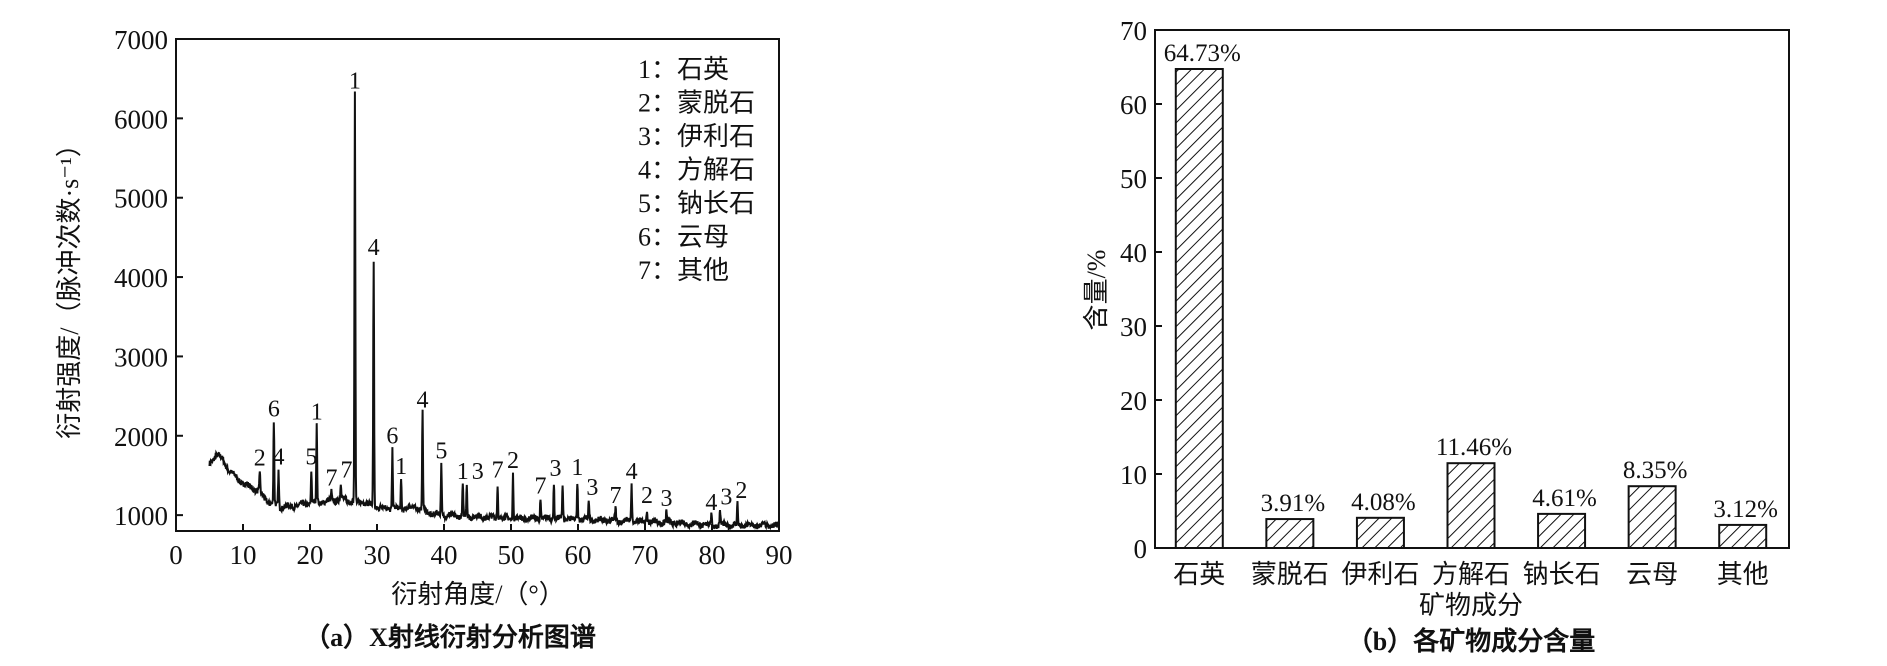 The height and width of the screenshot is (666, 1887). Describe the element at coordinates (1133, 179) in the screenshot. I see `y-tick-label: 50` at that location.